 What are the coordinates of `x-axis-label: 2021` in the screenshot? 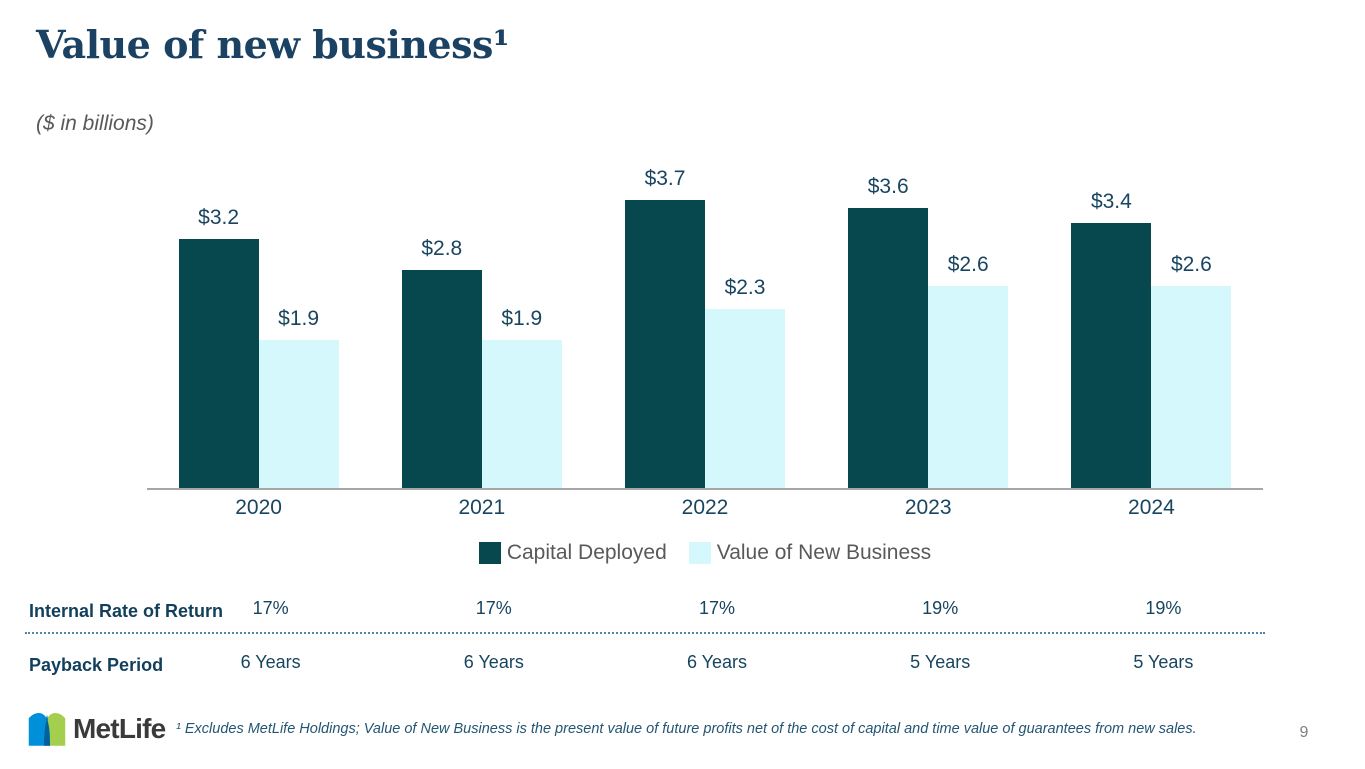 It's located at (482, 507).